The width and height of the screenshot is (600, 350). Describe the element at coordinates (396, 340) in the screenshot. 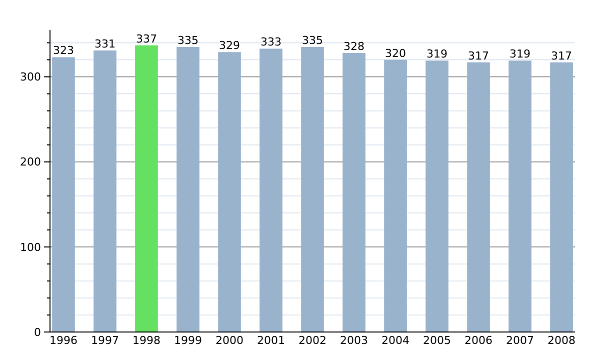

I see `x-tick-label: 2004` at that location.